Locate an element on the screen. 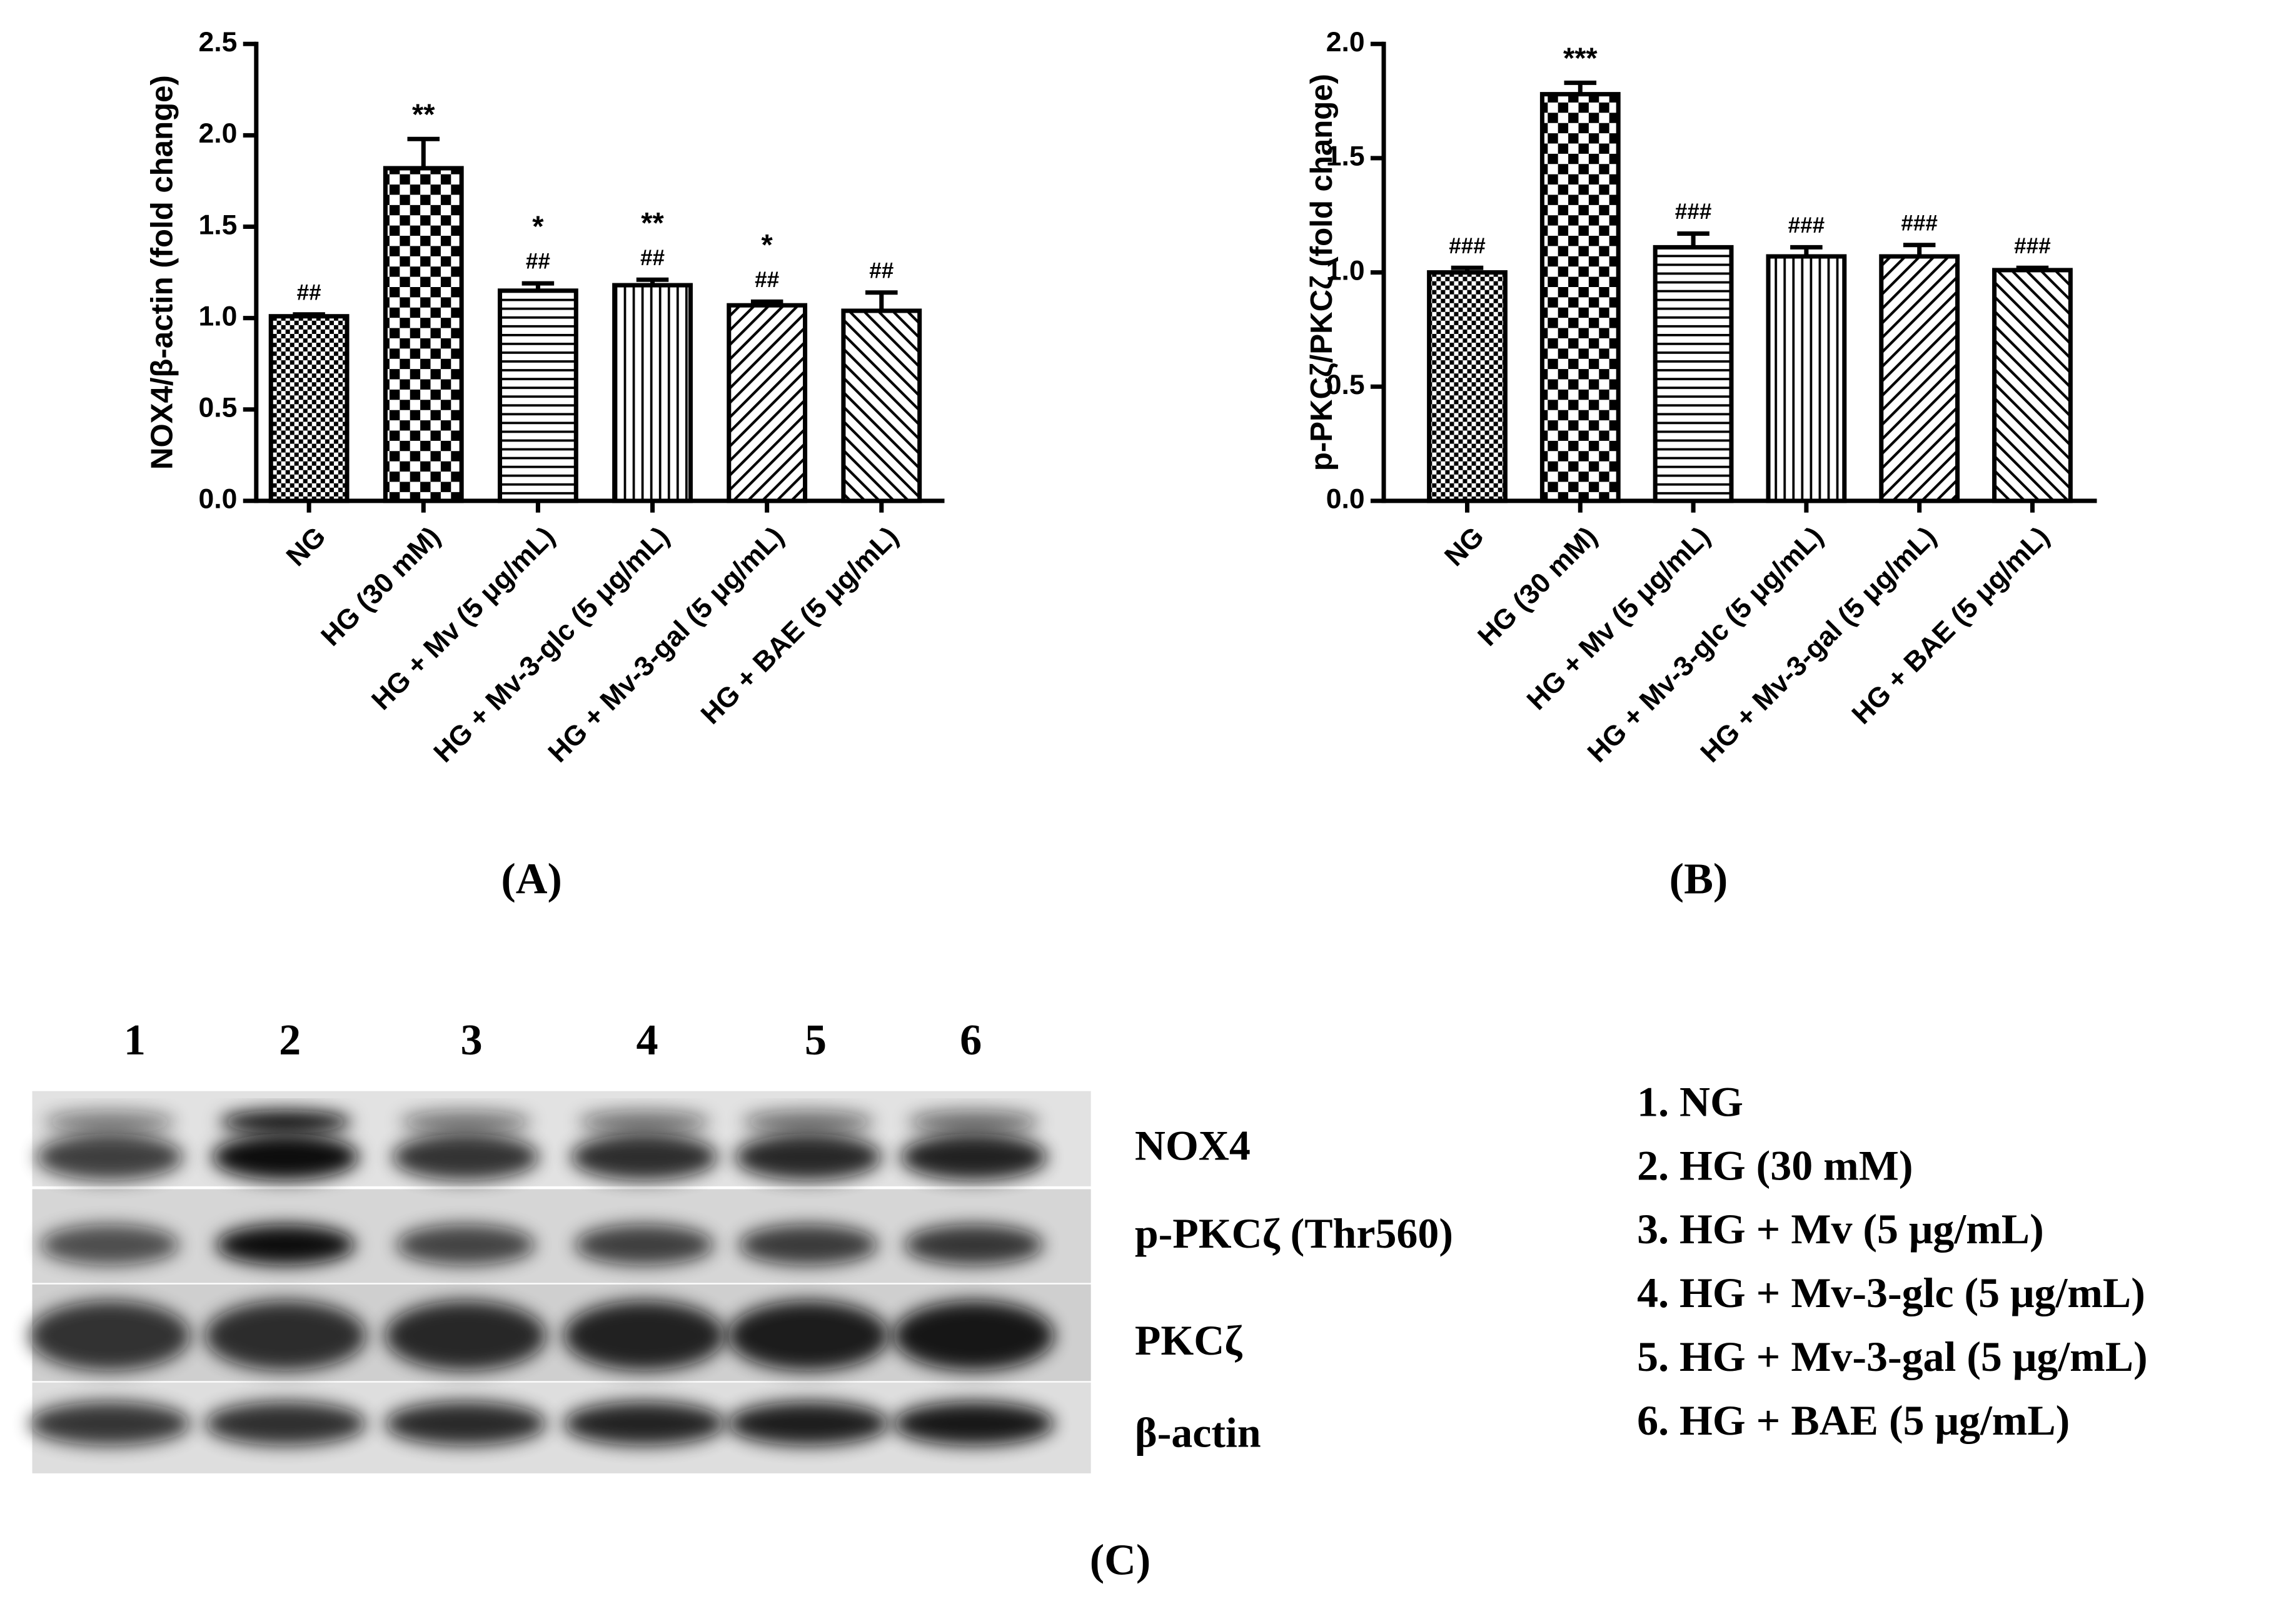 The width and height of the screenshot is (2296, 1611). lane-number: 6 is located at coordinates (971, 1040).